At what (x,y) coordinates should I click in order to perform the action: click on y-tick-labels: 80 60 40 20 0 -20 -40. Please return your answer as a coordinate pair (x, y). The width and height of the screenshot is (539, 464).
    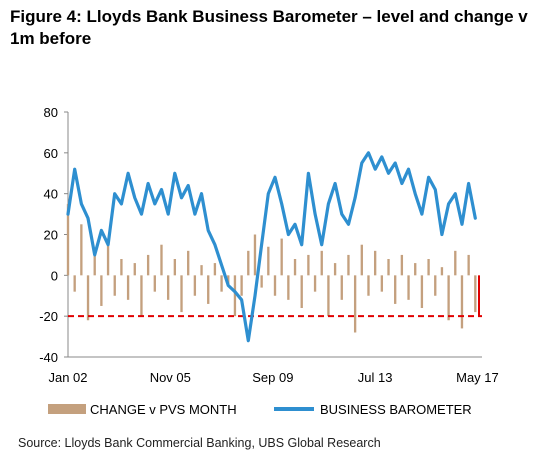
    Looking at the image, I should click on (48, 235).